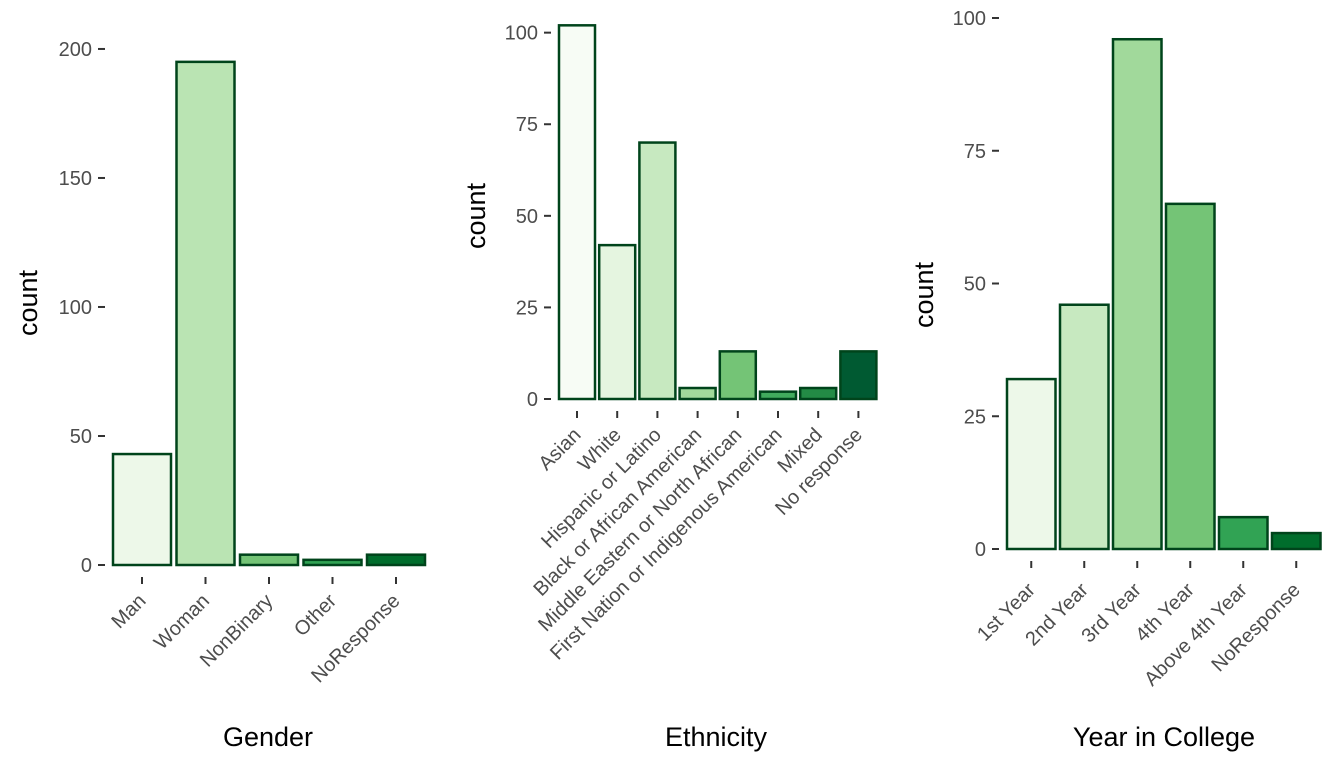 This screenshot has width=1344, height=768. What do you see at coordinates (716, 737) in the screenshot?
I see `ethnicity-x-axis-title: Ethnicity` at bounding box center [716, 737].